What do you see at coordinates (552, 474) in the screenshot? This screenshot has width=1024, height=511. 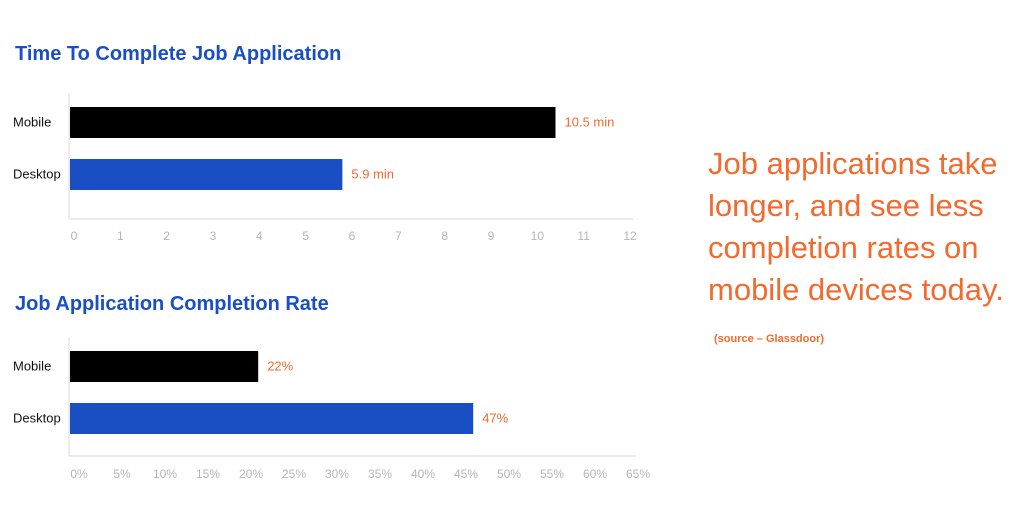 I see `rate-tick-label: 55%` at bounding box center [552, 474].